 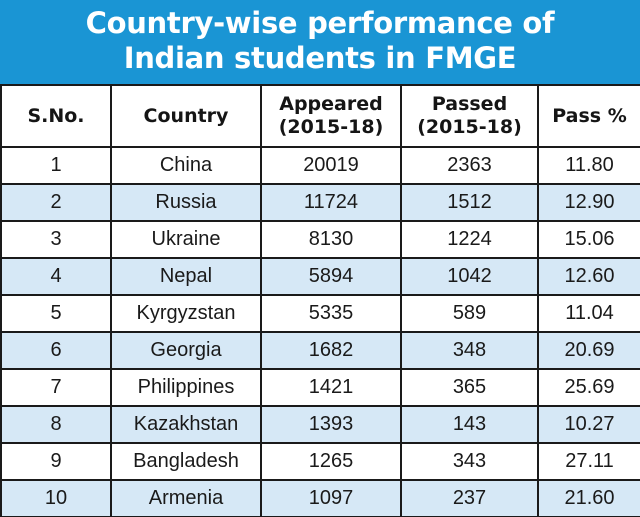 I want to click on appeared-cell: 1421, so click(x=331, y=387).